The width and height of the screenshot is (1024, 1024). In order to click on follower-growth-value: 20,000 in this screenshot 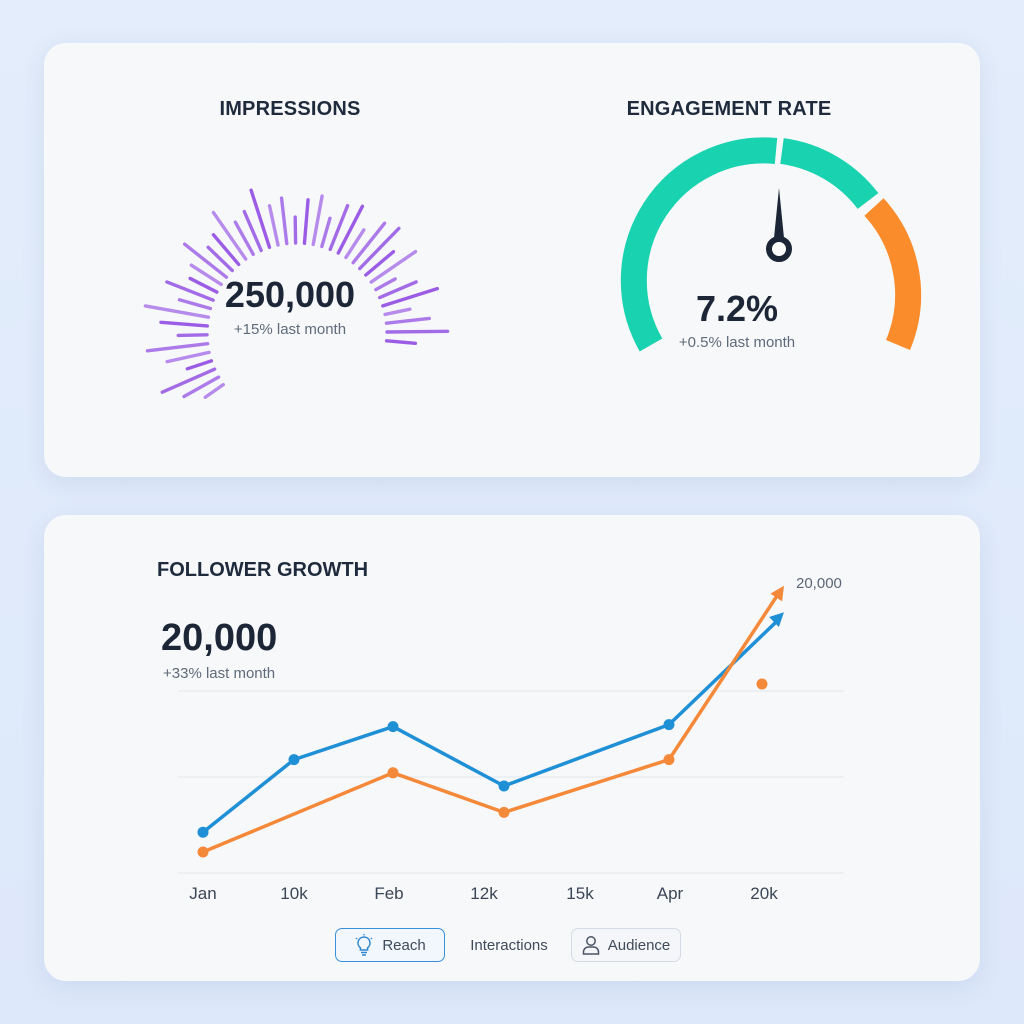, I will do `click(219, 638)`.